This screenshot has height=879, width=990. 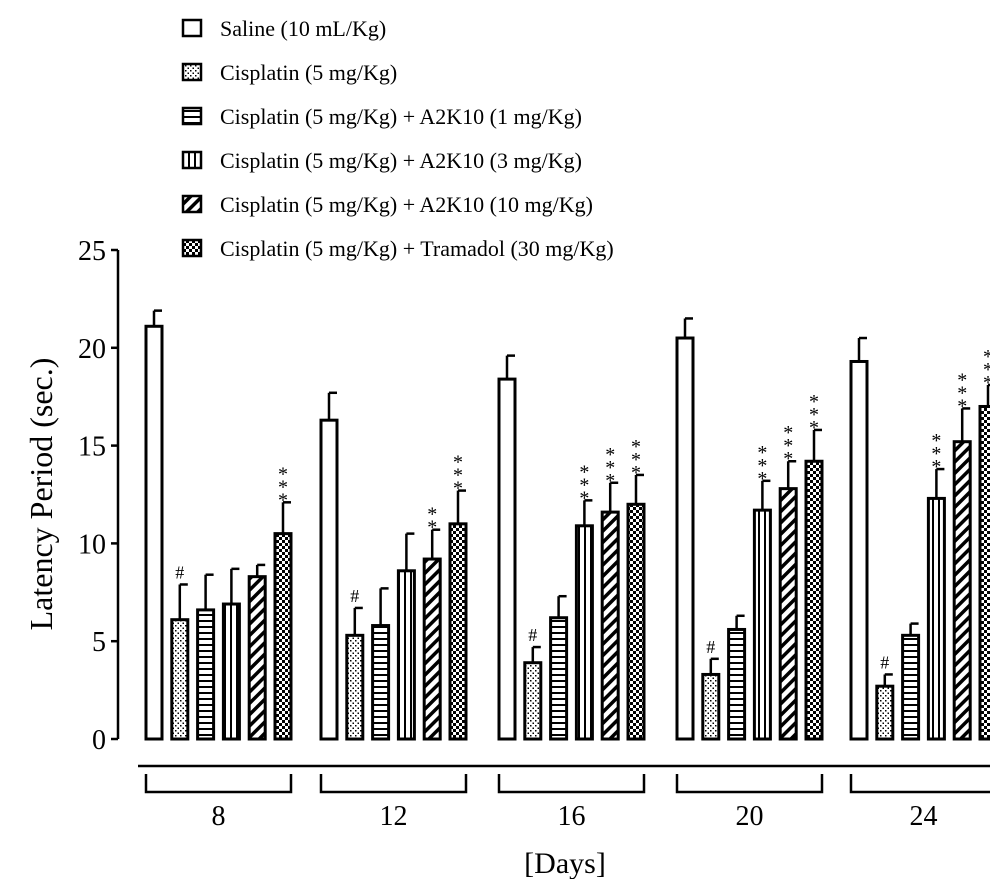 What do you see at coordinates (99, 740) in the screenshot?
I see `y-tick-label: 0` at bounding box center [99, 740].